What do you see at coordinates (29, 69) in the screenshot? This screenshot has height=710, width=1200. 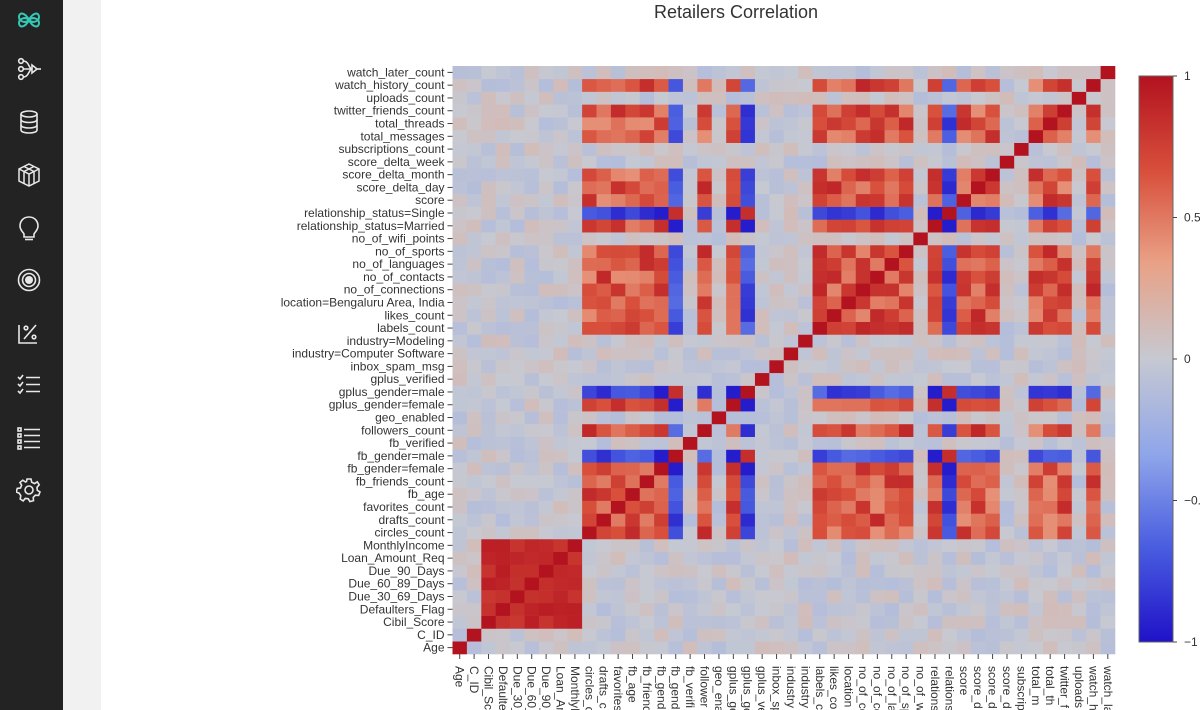 I see `pipeline-icon` at bounding box center [29, 69].